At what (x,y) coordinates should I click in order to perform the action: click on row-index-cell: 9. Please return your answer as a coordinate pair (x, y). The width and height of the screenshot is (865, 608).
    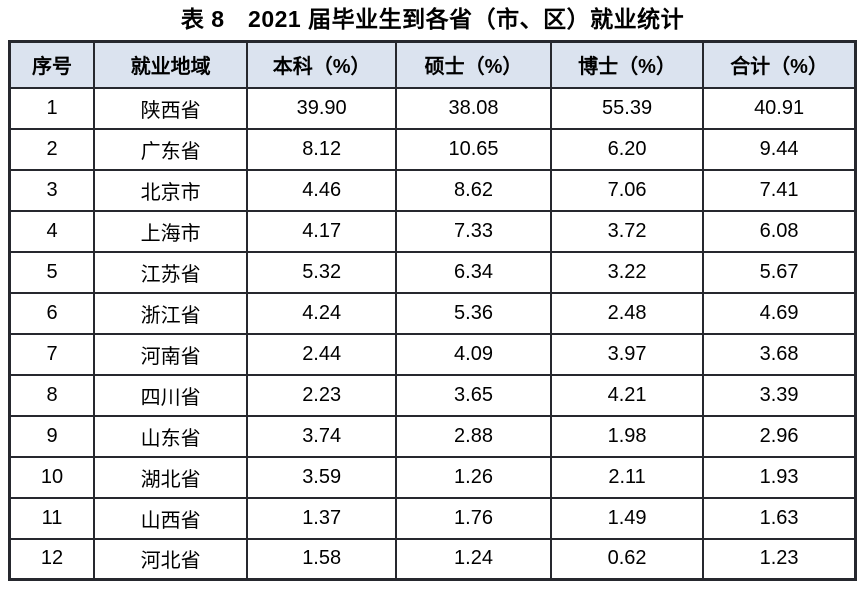
    Looking at the image, I should click on (52, 436).